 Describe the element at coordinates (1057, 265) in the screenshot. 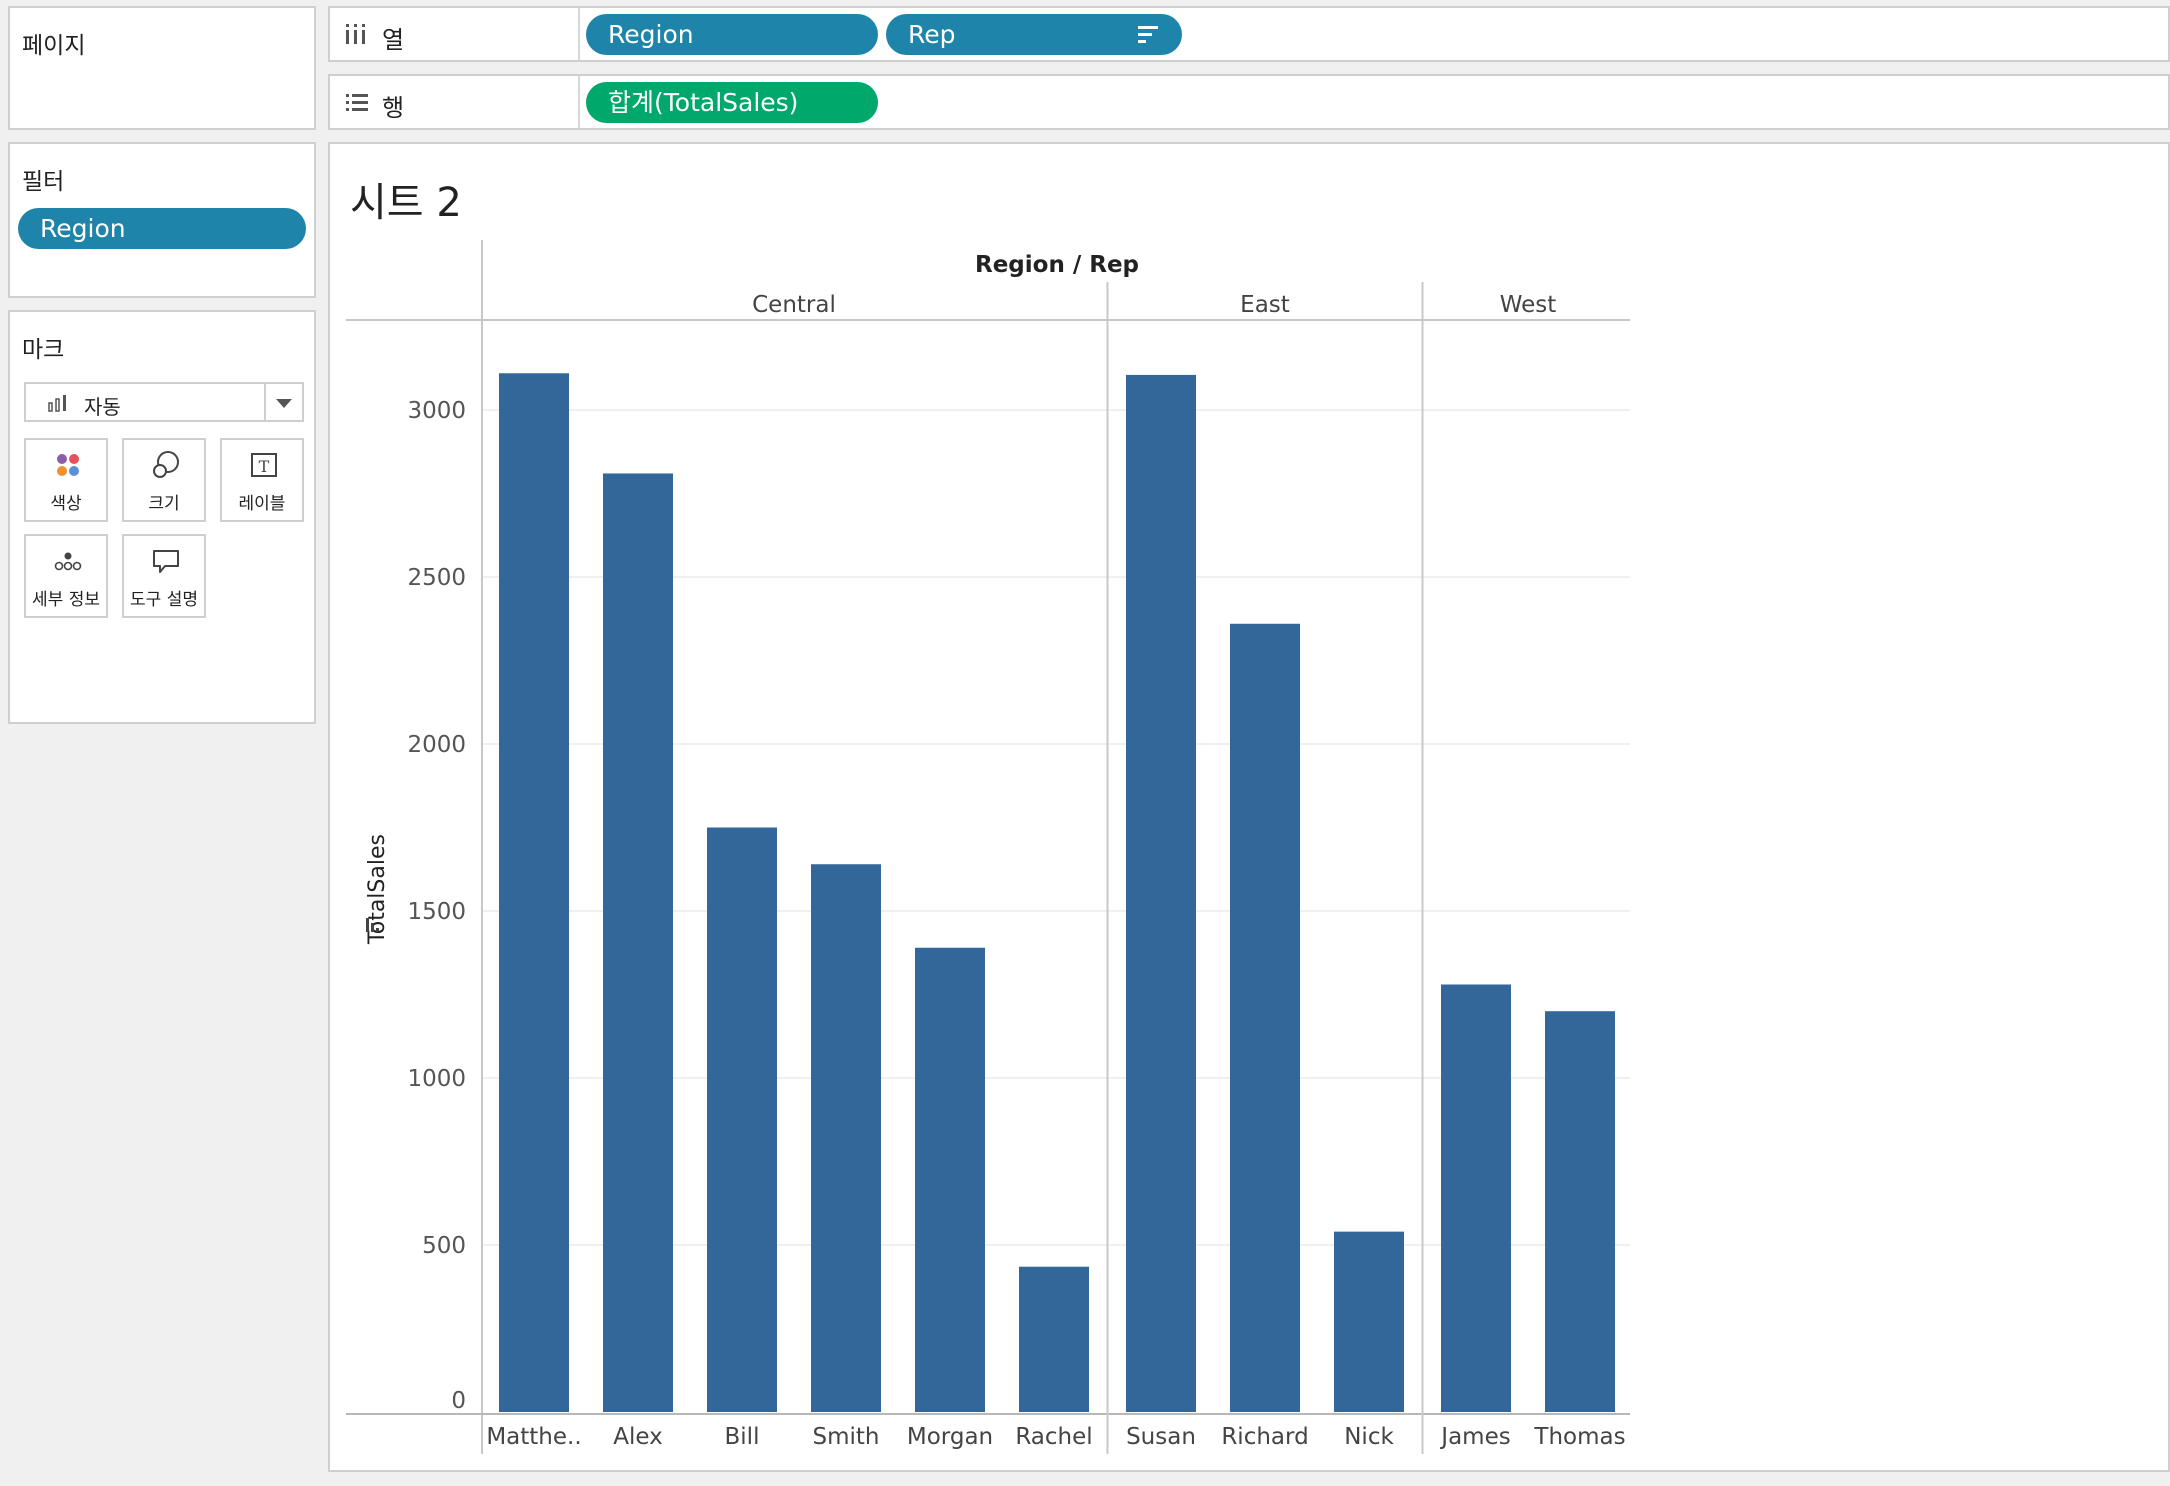

I see `header-title: Region / Rep` at that location.